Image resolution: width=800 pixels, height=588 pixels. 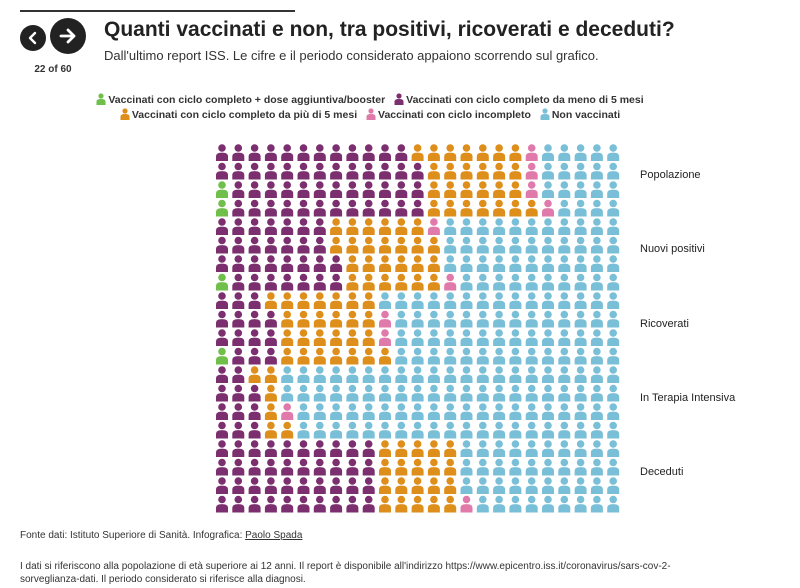 I want to click on row-label-popolazione: Popolazione, so click(x=670, y=175).